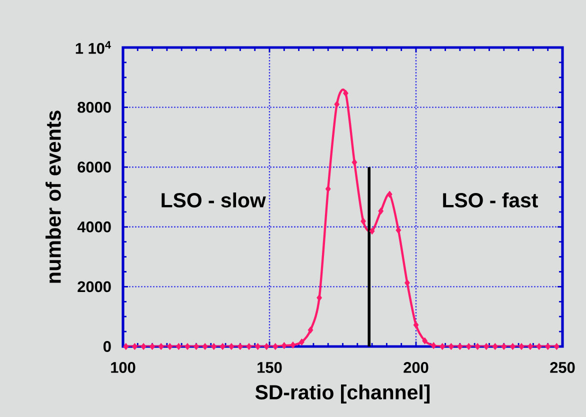 Image resolution: width=586 pixels, height=417 pixels. I want to click on y-axis-title: number of events, so click(53, 196).